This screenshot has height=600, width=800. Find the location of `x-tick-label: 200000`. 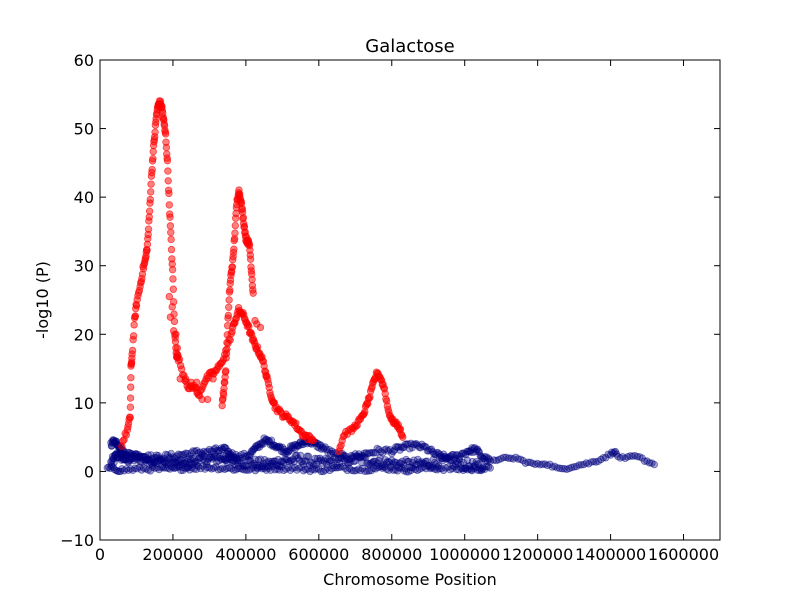

x-tick-label: 200000 is located at coordinates (172, 554).